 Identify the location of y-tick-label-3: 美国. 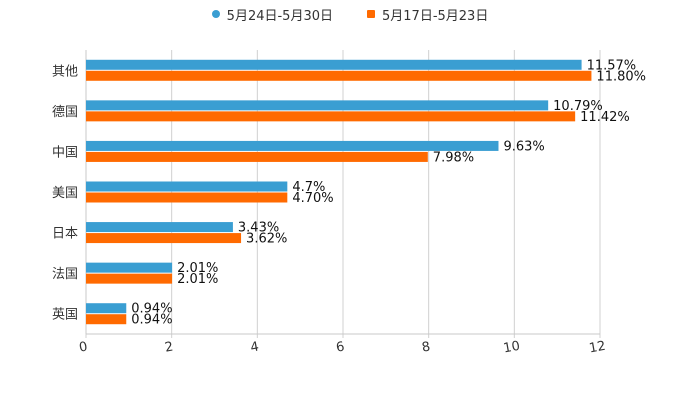
(65, 193).